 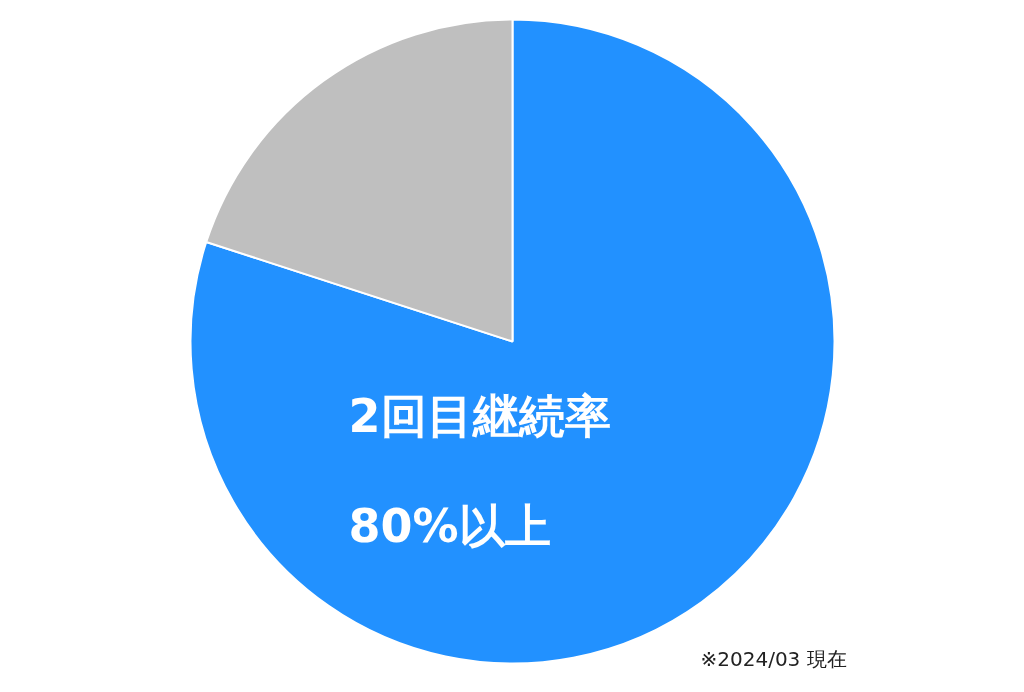 What do you see at coordinates (479, 415) in the screenshot?
I see `text: 2回目継続率` at bounding box center [479, 415].